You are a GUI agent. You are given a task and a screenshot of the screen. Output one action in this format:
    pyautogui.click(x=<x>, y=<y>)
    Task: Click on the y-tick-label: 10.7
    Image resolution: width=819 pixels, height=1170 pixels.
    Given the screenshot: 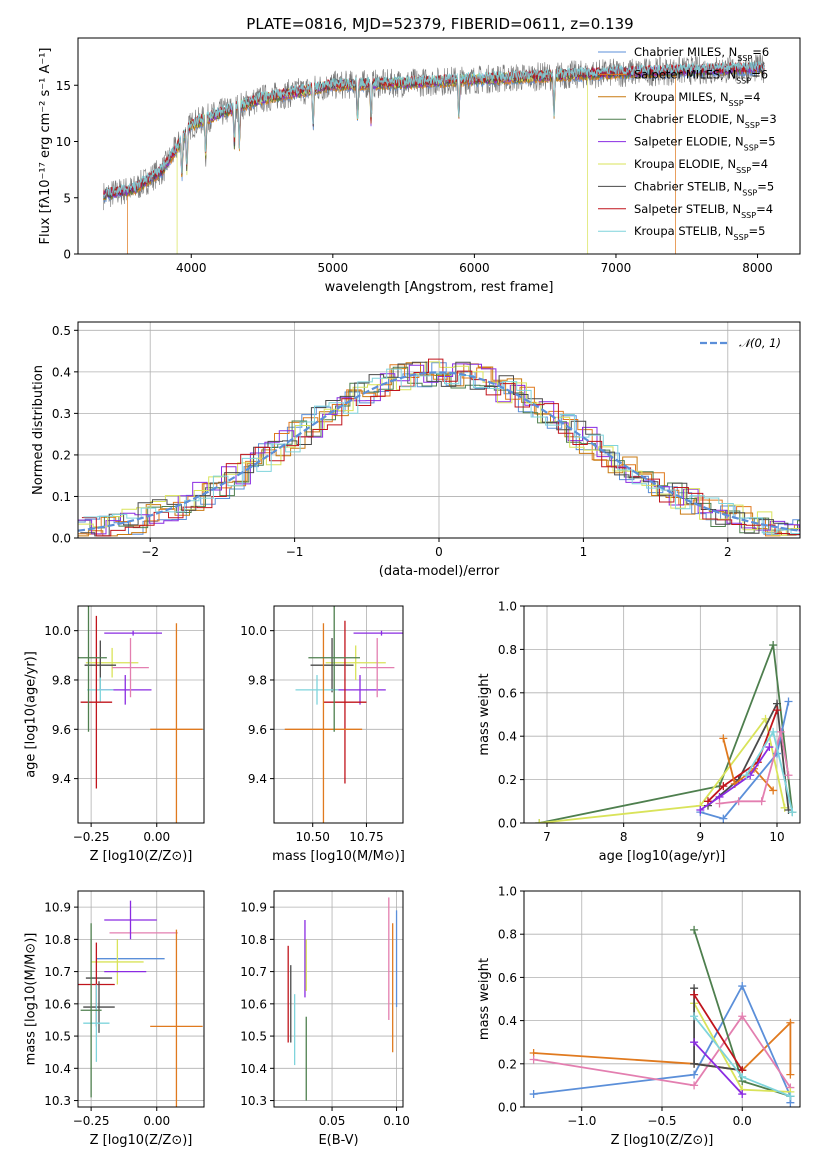 What is the action you would take?
    pyautogui.click(x=57, y=972)
    